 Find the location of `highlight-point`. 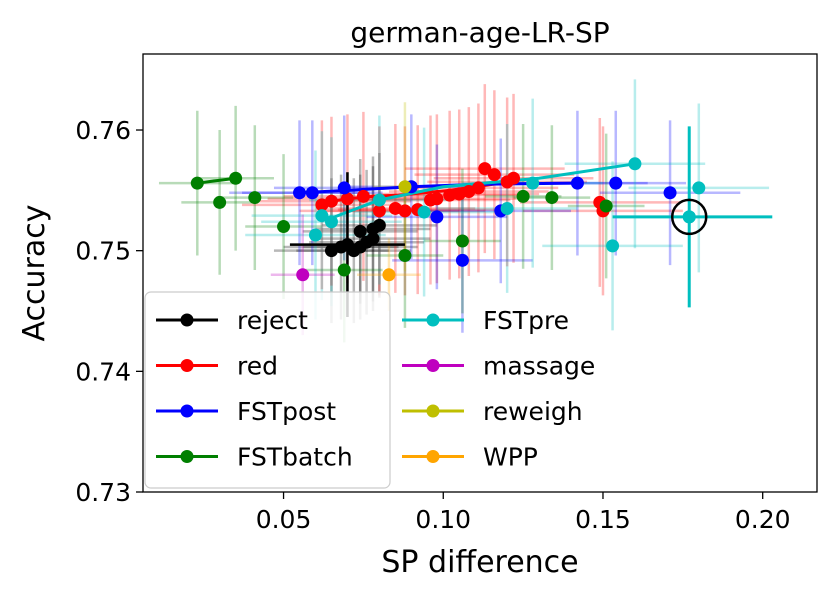

highlight-point is located at coordinates (689, 217).